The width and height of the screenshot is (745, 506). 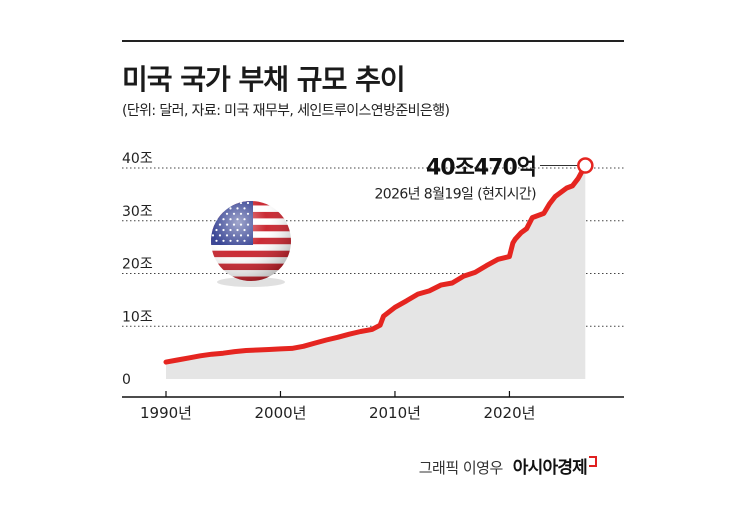 I want to click on chart-title: 미국 국가 부채 규모 추이, so click(x=264, y=79).